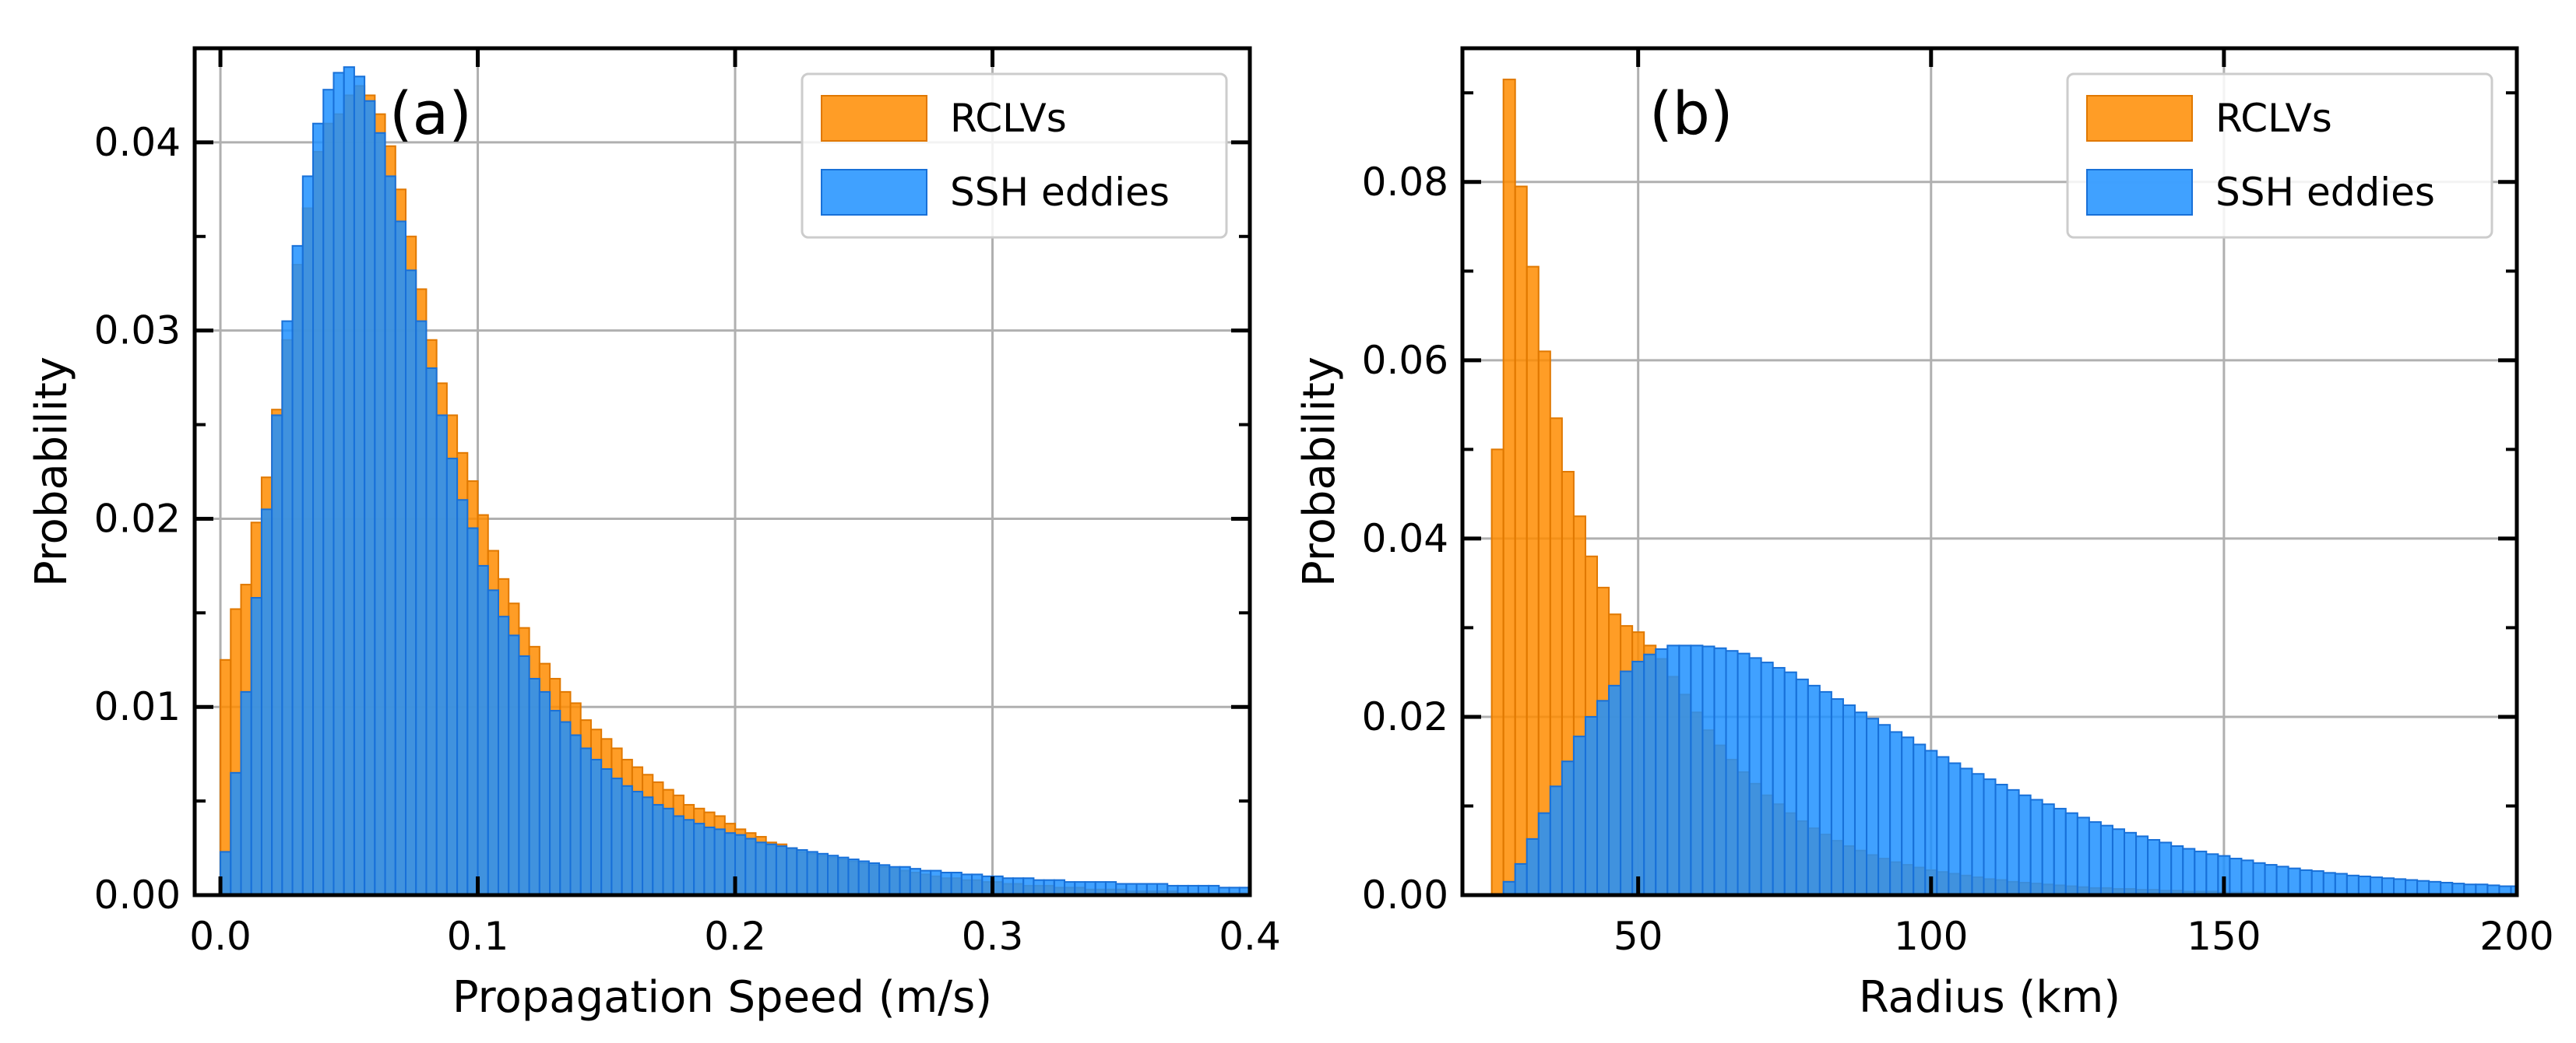 The height and width of the screenshot is (1043, 2576). I want to click on y-tick-label: 0.06, so click(1405, 360).